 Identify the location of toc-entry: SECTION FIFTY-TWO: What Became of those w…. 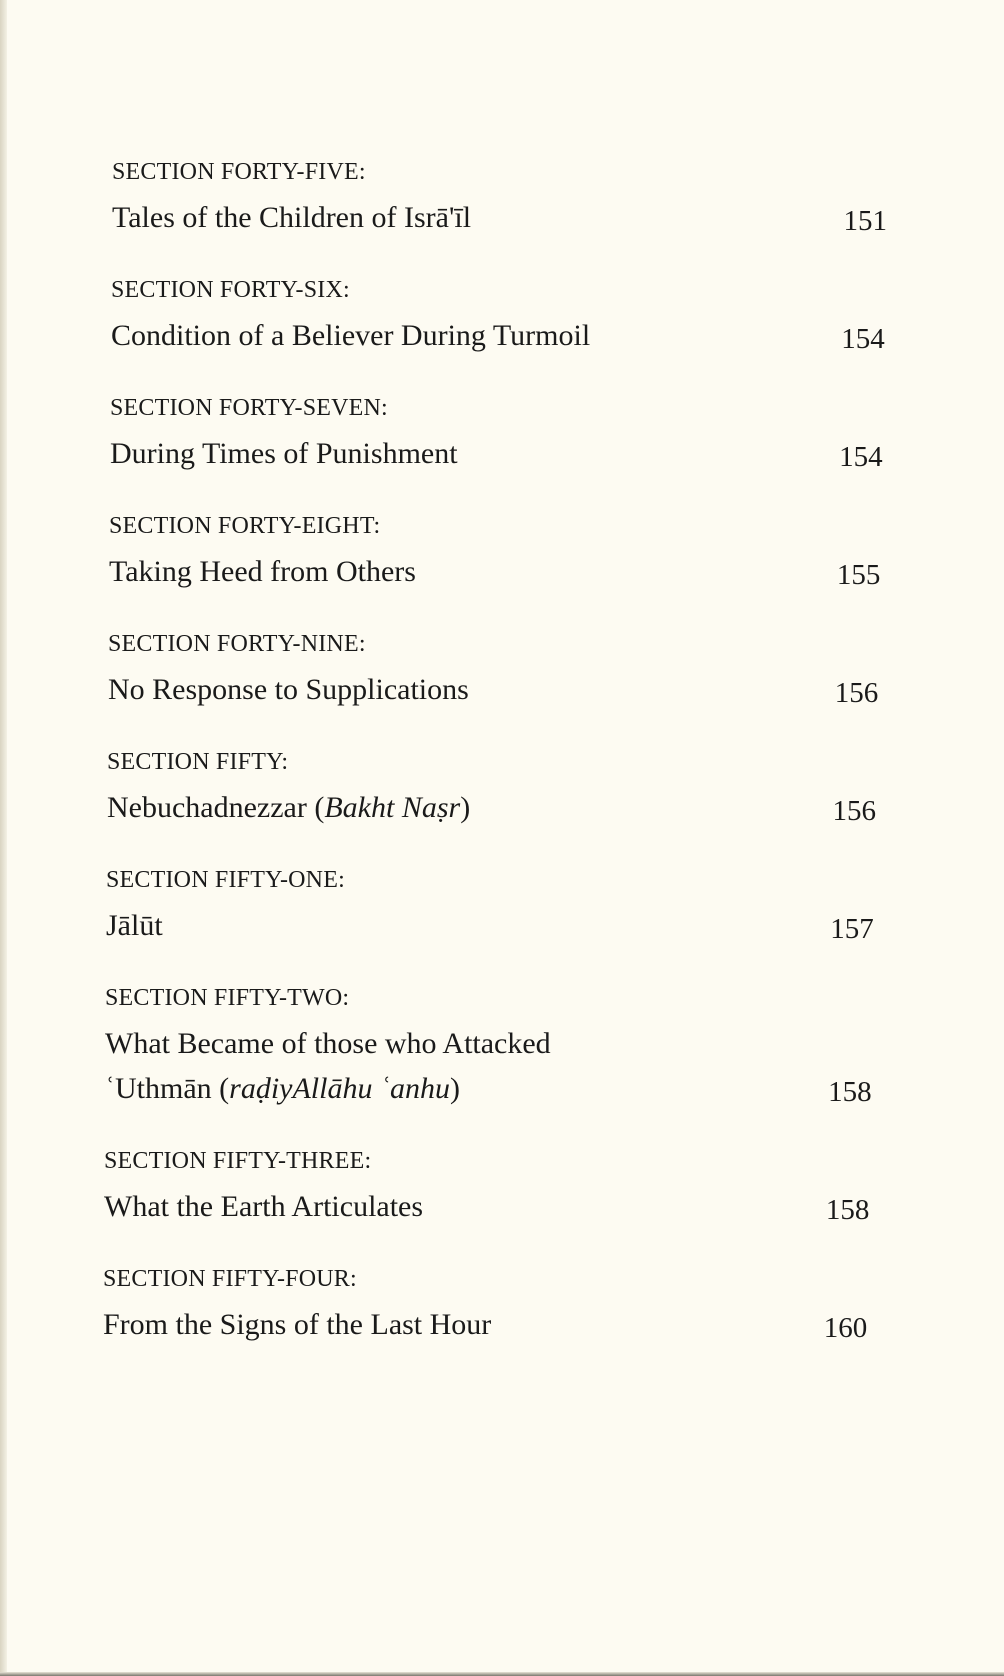
(488, 1043).